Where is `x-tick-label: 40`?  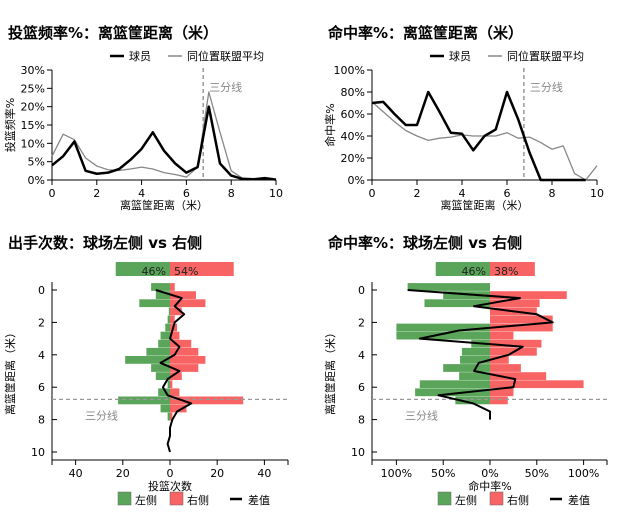
x-tick-label: 40 is located at coordinates (264, 473).